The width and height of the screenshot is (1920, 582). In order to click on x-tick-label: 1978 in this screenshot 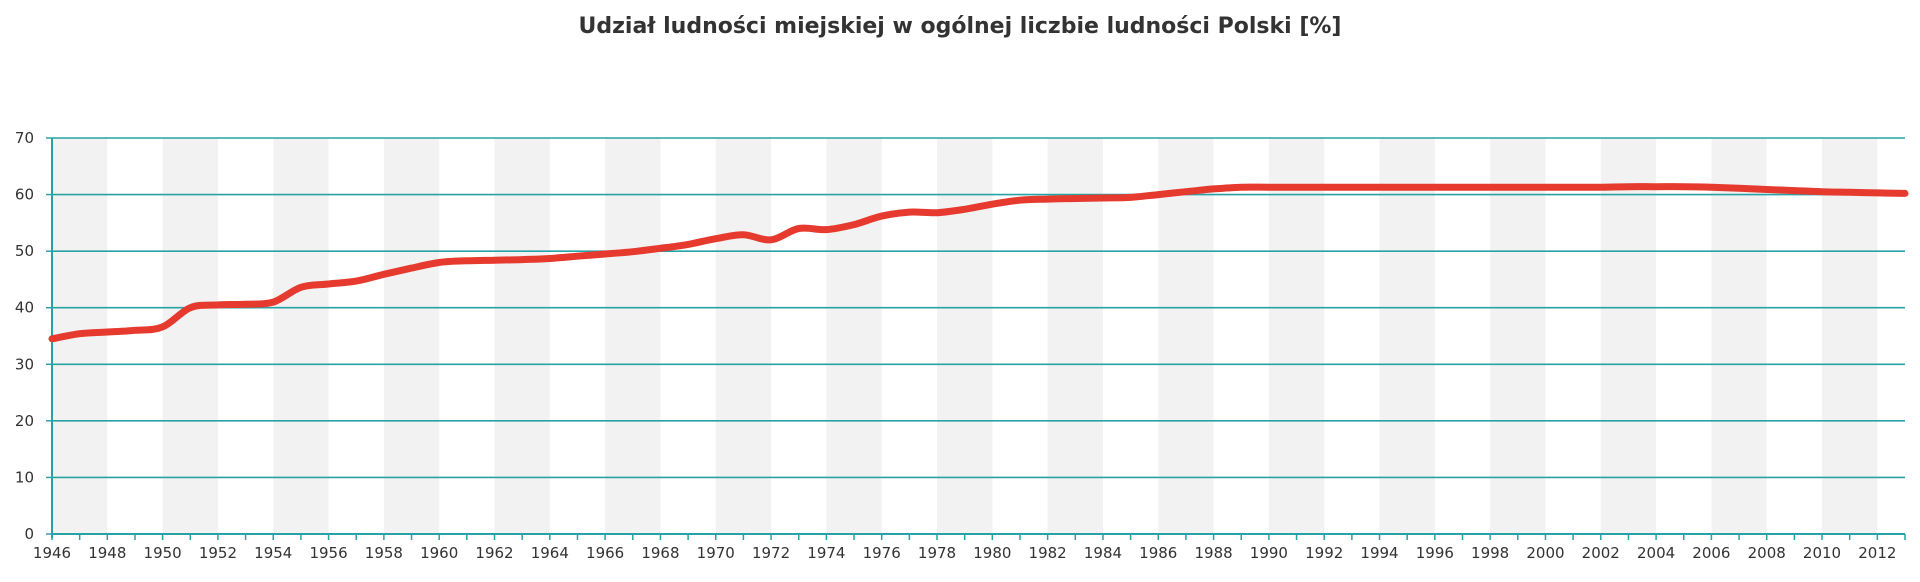, I will do `click(937, 553)`.